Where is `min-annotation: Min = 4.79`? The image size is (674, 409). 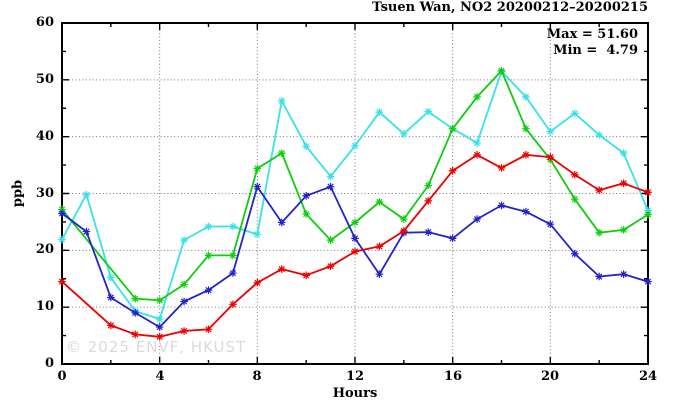 min-annotation: Min = 4.79 is located at coordinates (595, 50).